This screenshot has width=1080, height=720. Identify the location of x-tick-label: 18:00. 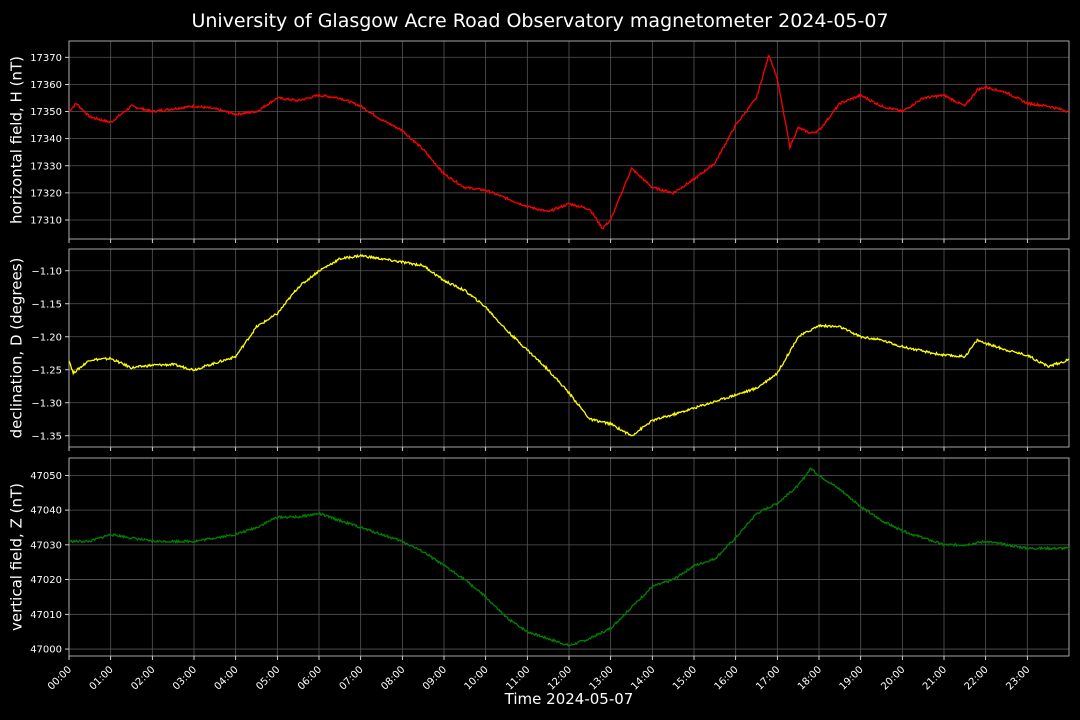
(810, 678).